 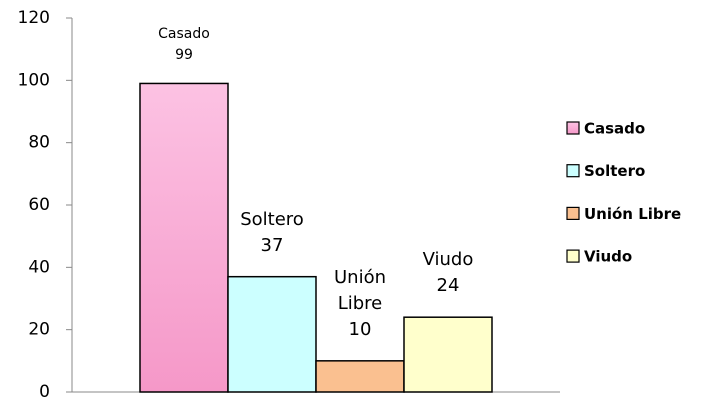 I want to click on data-label: Soltero 37, so click(x=272, y=233).